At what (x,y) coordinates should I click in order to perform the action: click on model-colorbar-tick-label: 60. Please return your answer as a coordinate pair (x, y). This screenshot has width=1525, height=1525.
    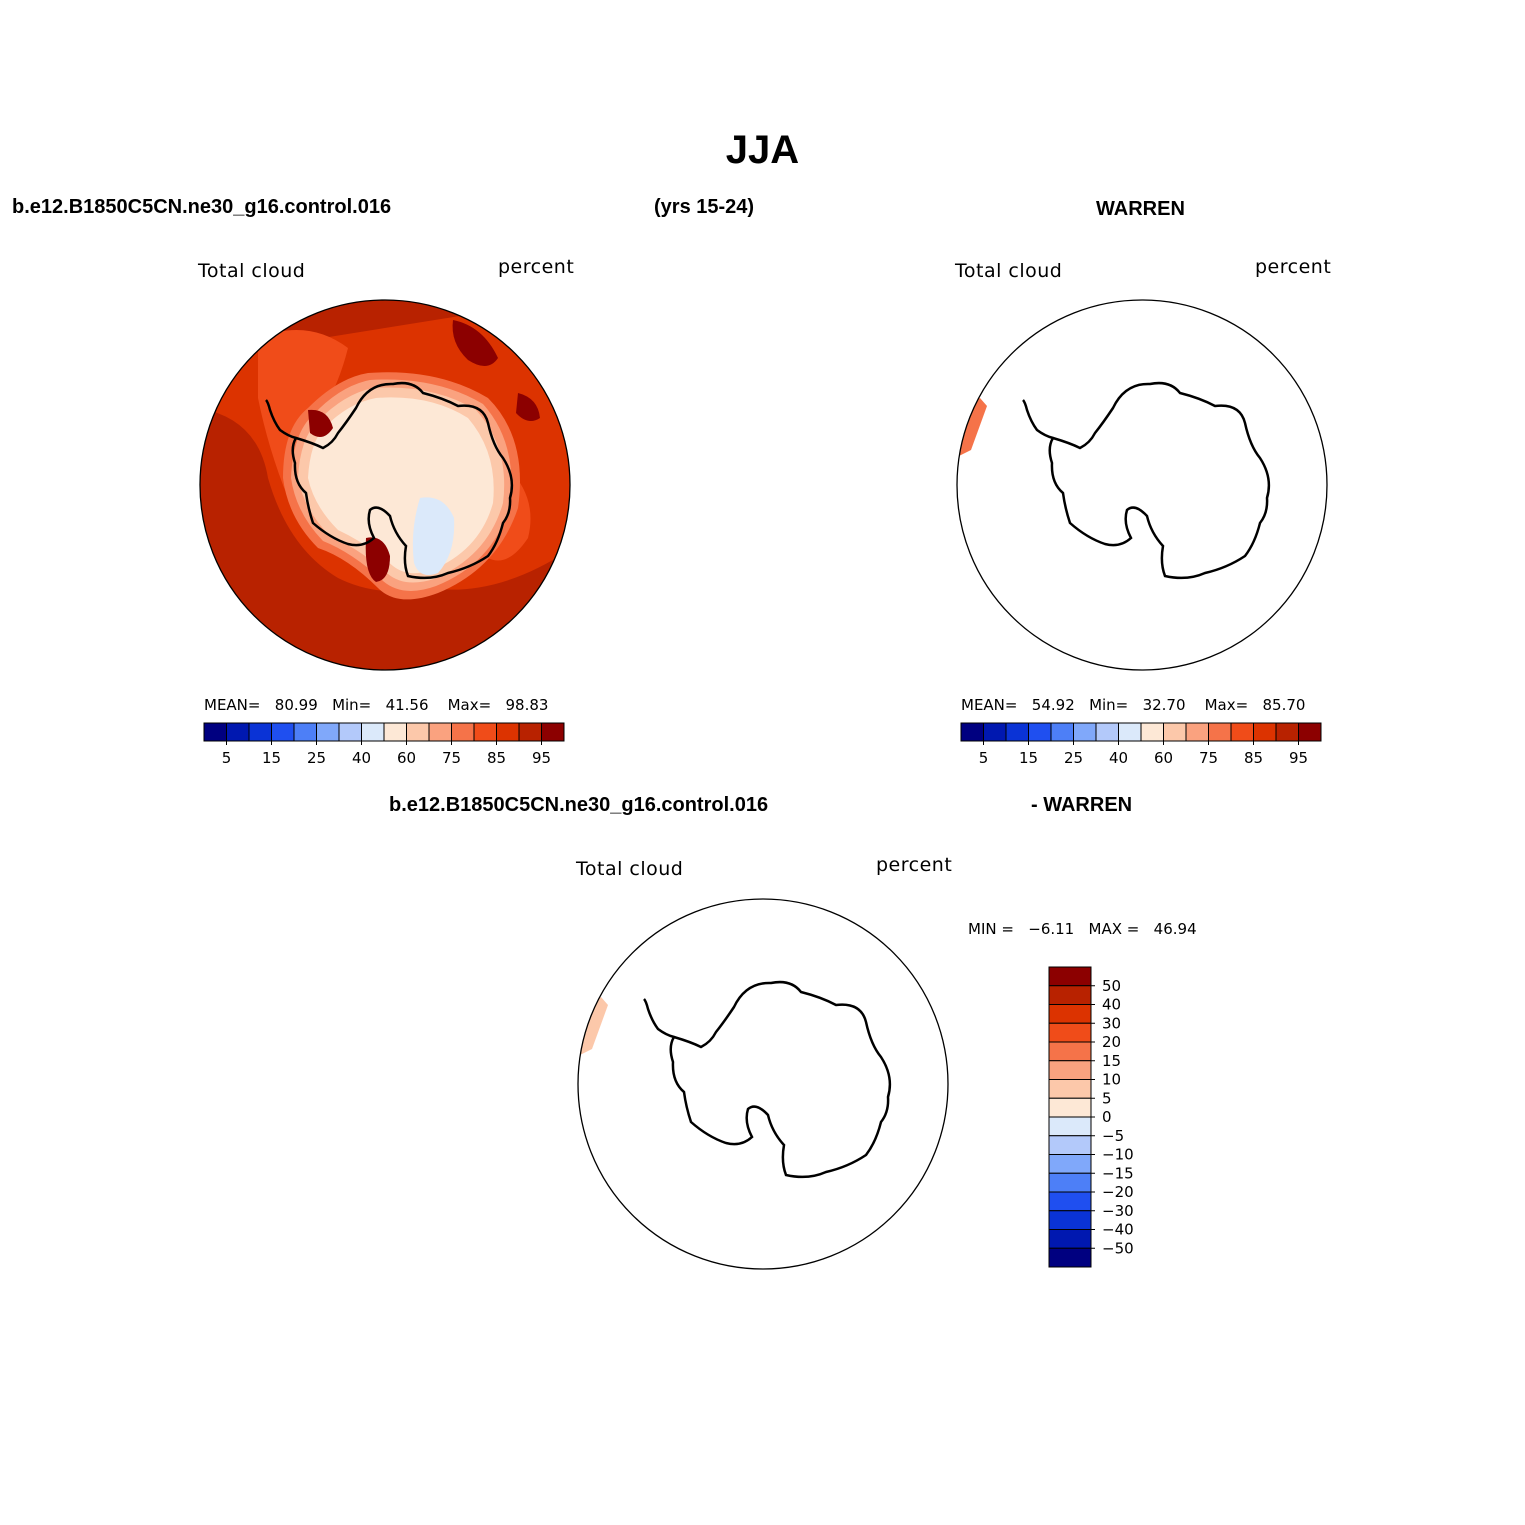
    Looking at the image, I should click on (406, 758).